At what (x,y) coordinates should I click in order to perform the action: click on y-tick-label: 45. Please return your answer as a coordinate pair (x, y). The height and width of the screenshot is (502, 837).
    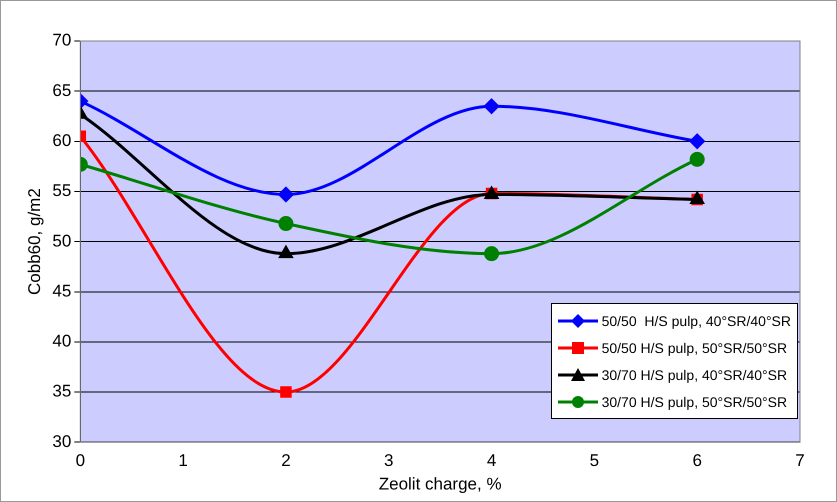
    Looking at the image, I should click on (62, 290).